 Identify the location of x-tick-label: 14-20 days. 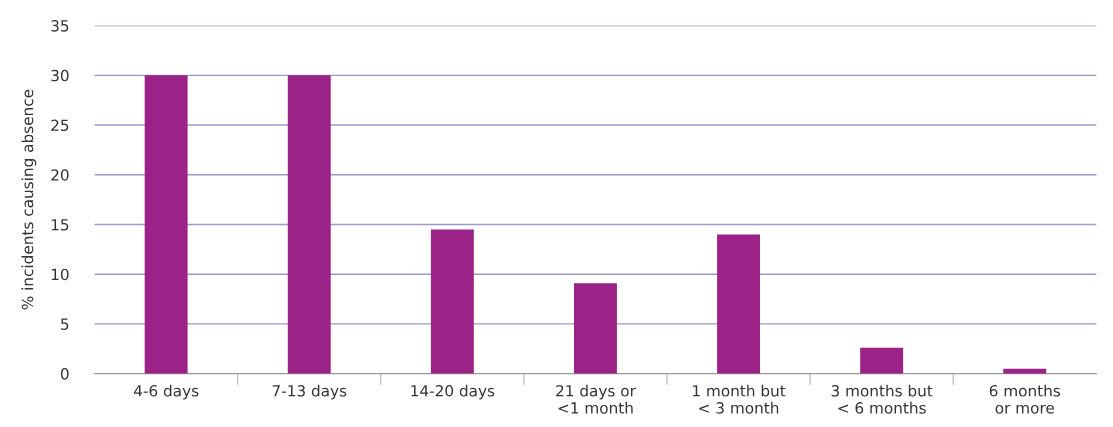
(453, 392).